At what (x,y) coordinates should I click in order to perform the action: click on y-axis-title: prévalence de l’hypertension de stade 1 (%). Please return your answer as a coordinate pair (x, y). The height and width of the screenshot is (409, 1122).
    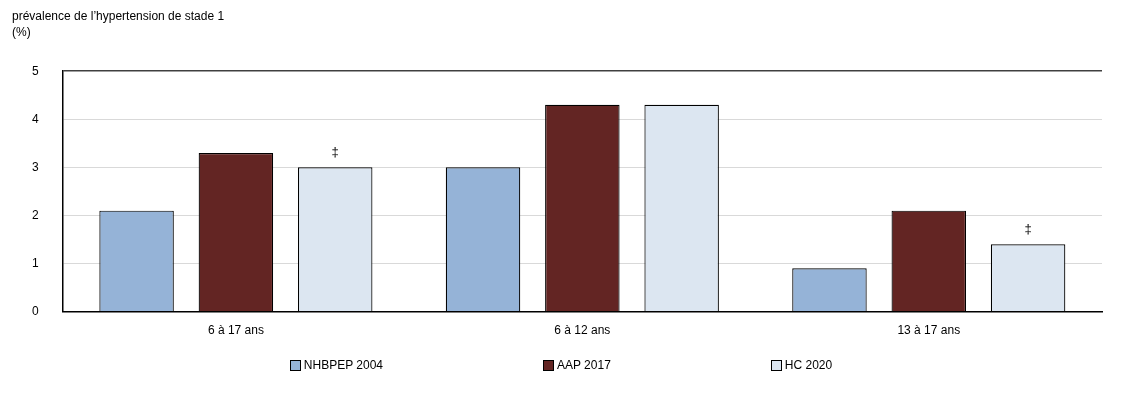
    Looking at the image, I should click on (119, 24).